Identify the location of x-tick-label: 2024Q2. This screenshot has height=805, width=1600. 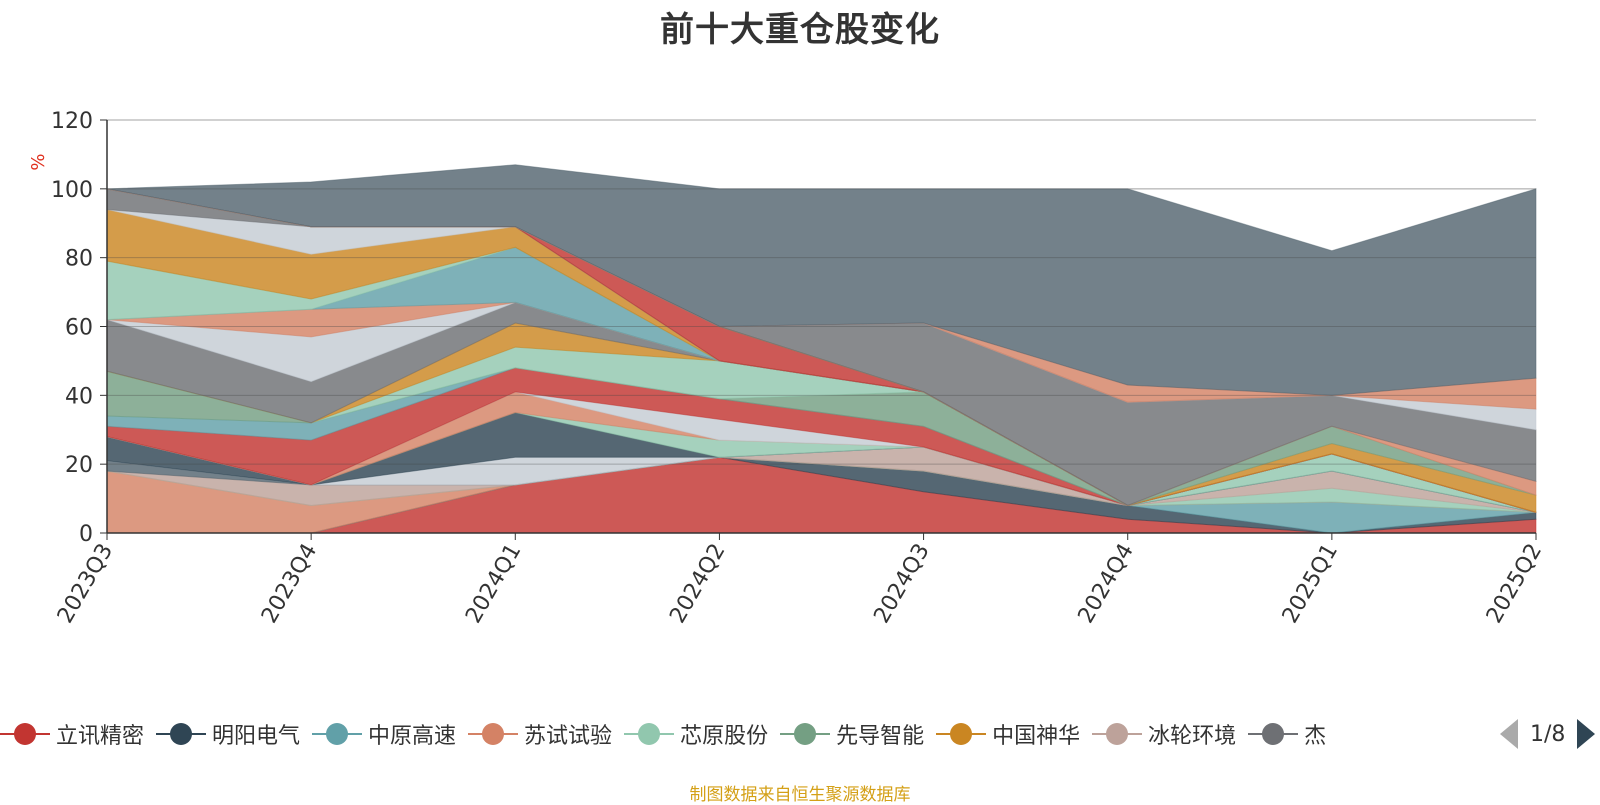
(697, 584).